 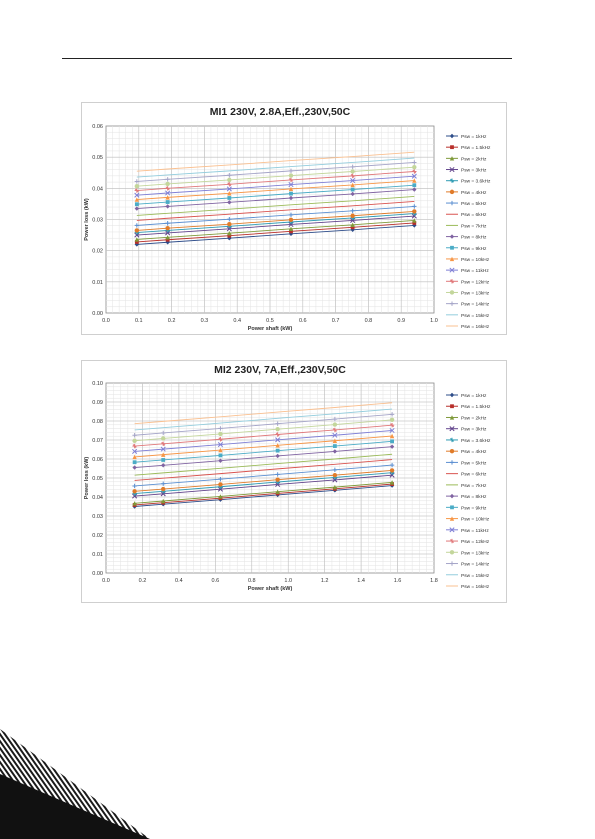 What do you see at coordinates (466, 237) in the screenshot?
I see `mi1-legend-item: Psw = 8kHz` at bounding box center [466, 237].